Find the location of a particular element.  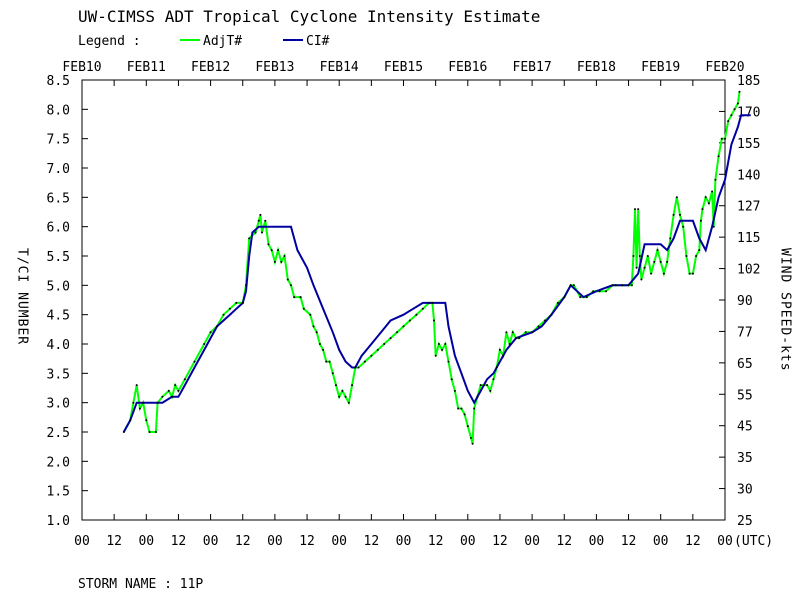

y2-tick-label: 65 is located at coordinates (745, 364).